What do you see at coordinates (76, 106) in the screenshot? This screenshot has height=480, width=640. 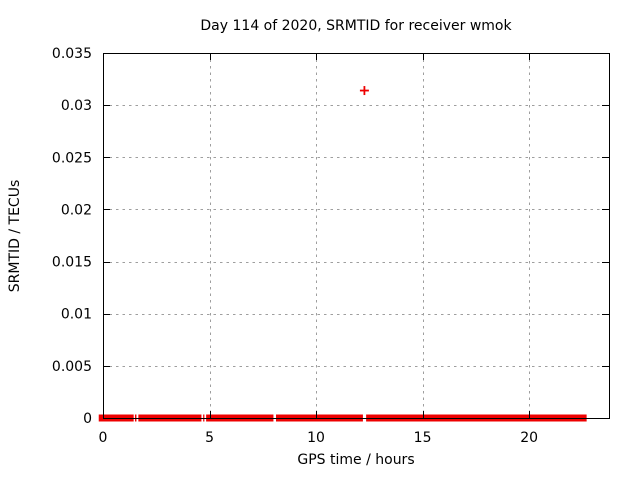 I see `y-tick-label: 0.03` at bounding box center [76, 106].